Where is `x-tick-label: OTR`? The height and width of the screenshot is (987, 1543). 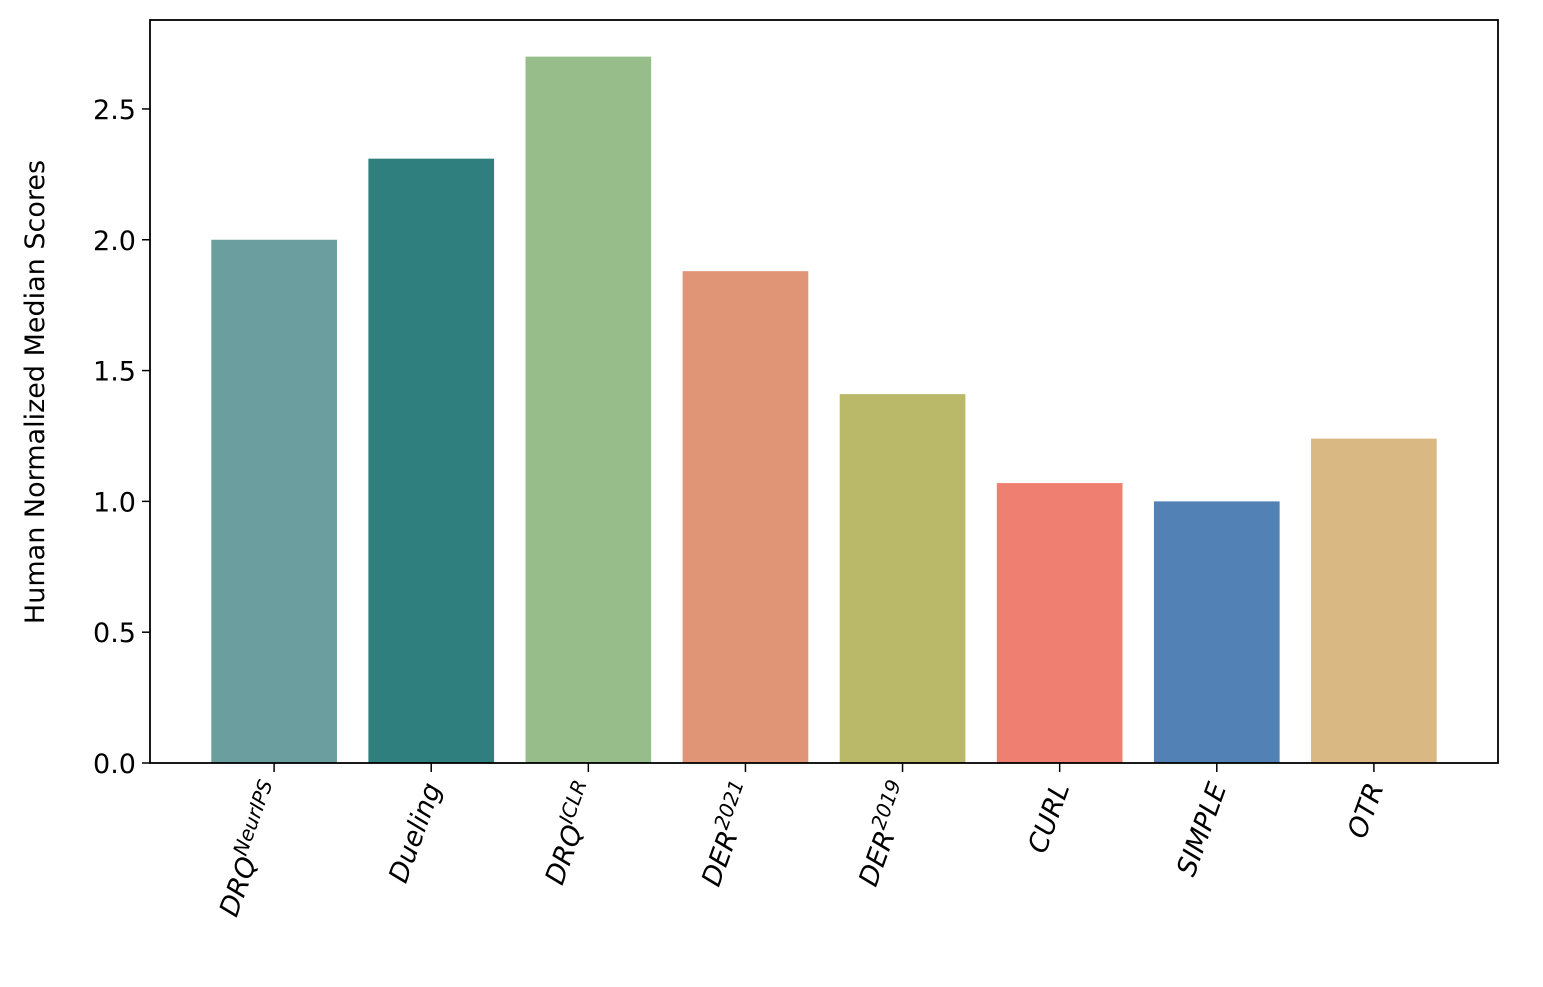 x-tick-label: OTR is located at coordinates (1366, 811).